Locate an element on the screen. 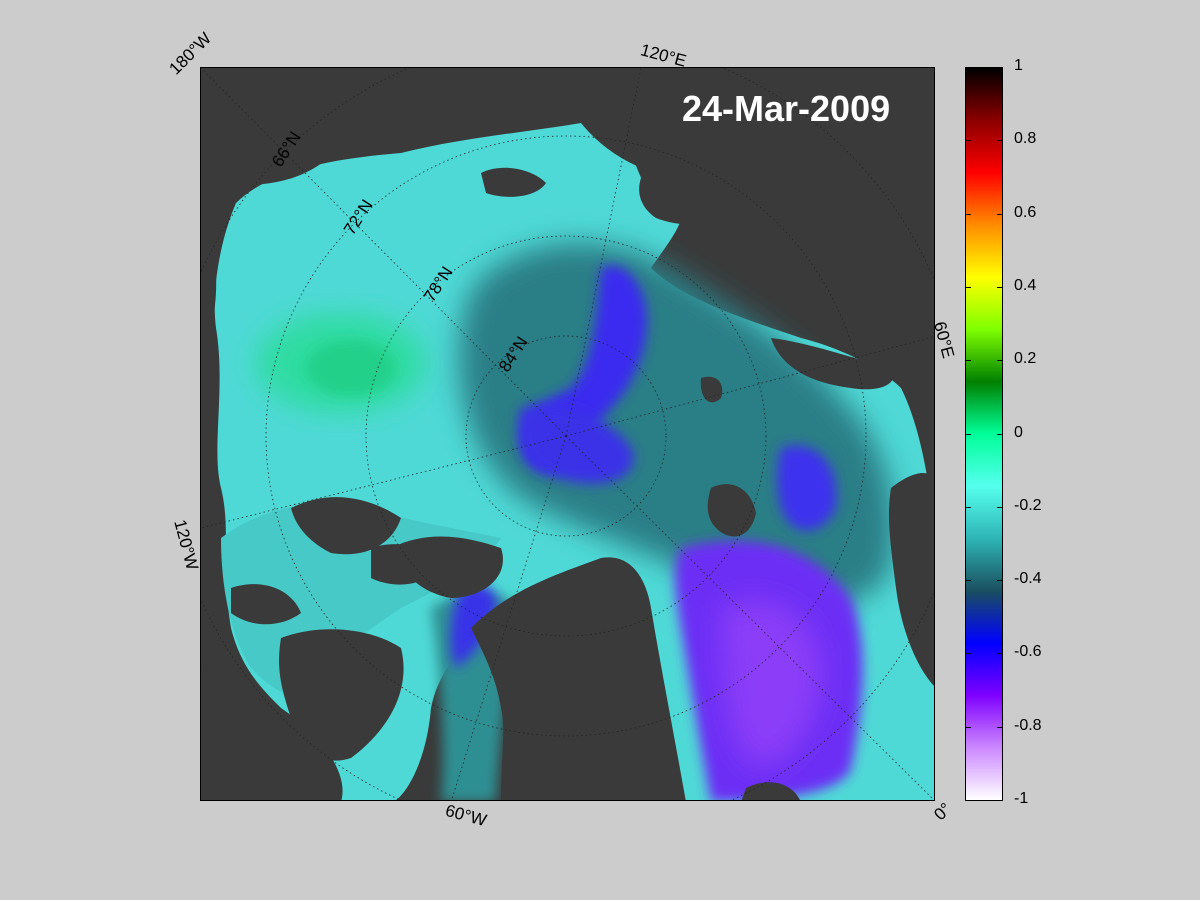  scandinavia is located at coordinates (911, 579).